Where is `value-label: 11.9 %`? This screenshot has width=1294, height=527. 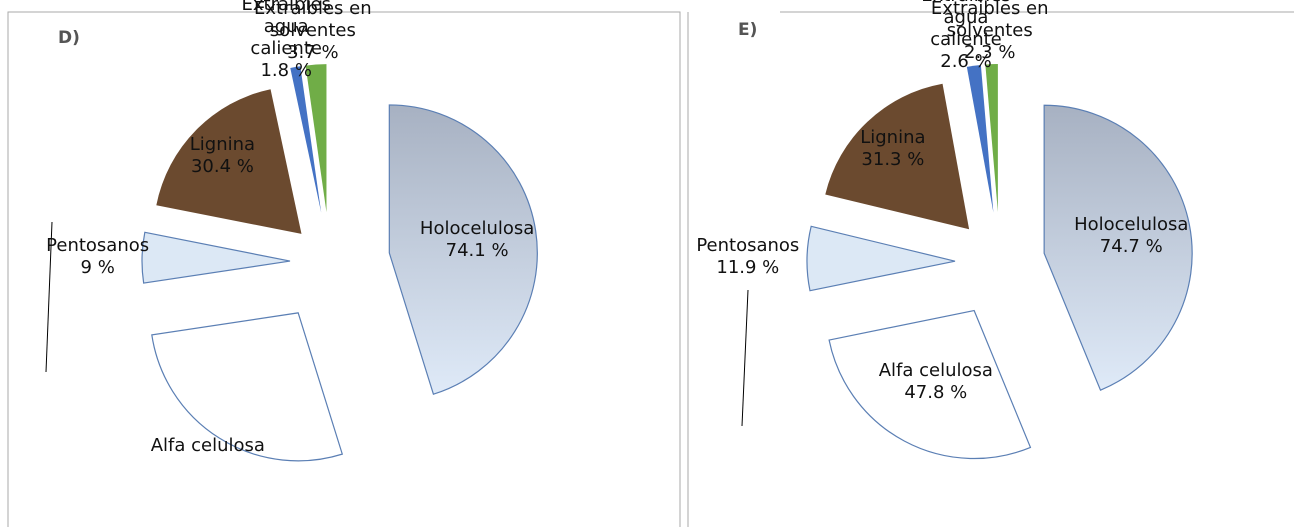 value-label: 11.9 % is located at coordinates (748, 268).